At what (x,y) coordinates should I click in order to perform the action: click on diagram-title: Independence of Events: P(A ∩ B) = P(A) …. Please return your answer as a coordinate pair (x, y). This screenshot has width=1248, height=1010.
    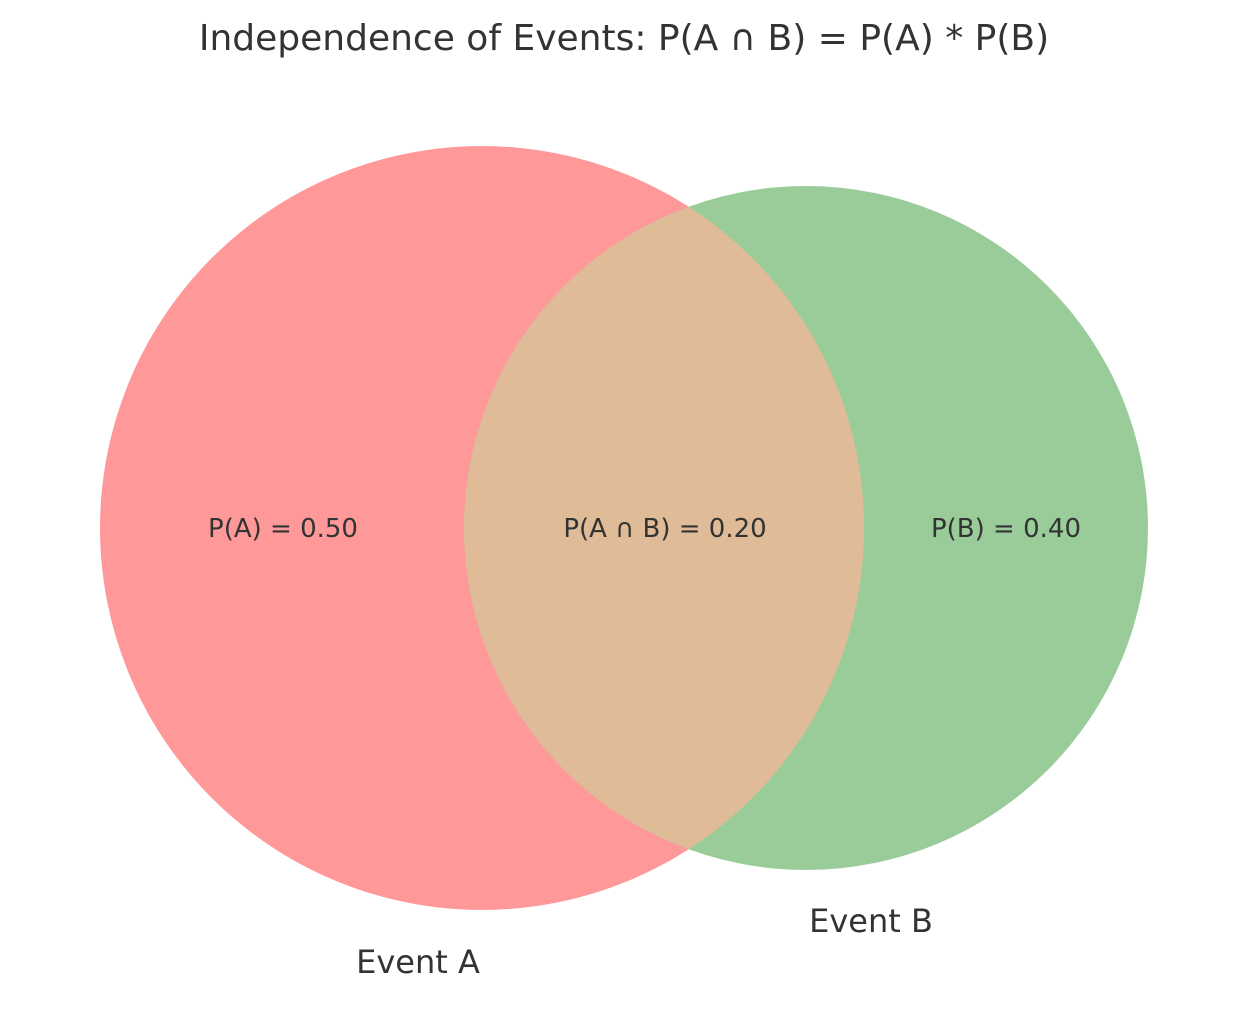
    Looking at the image, I should click on (624, 38).